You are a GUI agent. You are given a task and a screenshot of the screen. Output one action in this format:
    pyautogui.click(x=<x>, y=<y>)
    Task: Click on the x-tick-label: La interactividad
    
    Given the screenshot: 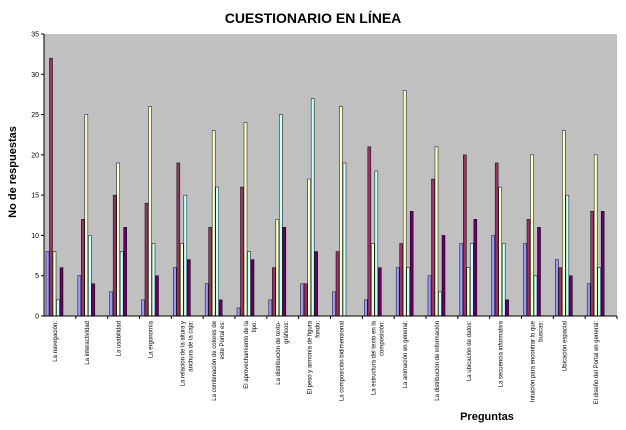 What is the action you would take?
    pyautogui.click(x=88, y=343)
    